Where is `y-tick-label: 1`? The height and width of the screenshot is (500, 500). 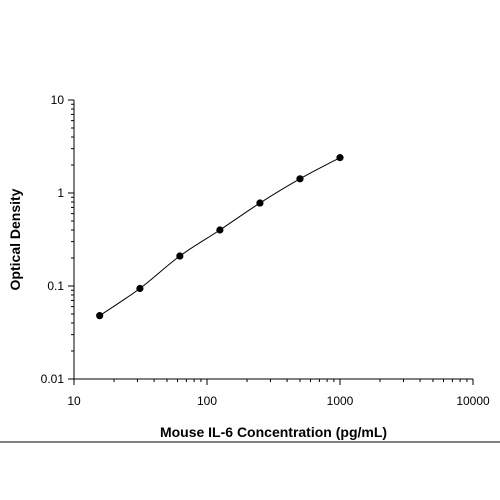 y-tick-label: 1 is located at coordinates (60, 193).